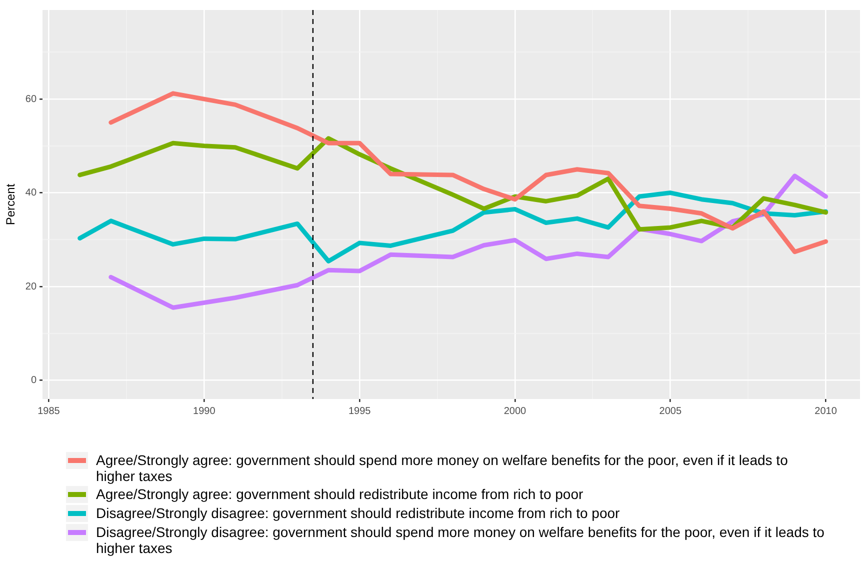  What do you see at coordinates (515, 411) in the screenshot?
I see `x-tick-label: 2000` at bounding box center [515, 411].